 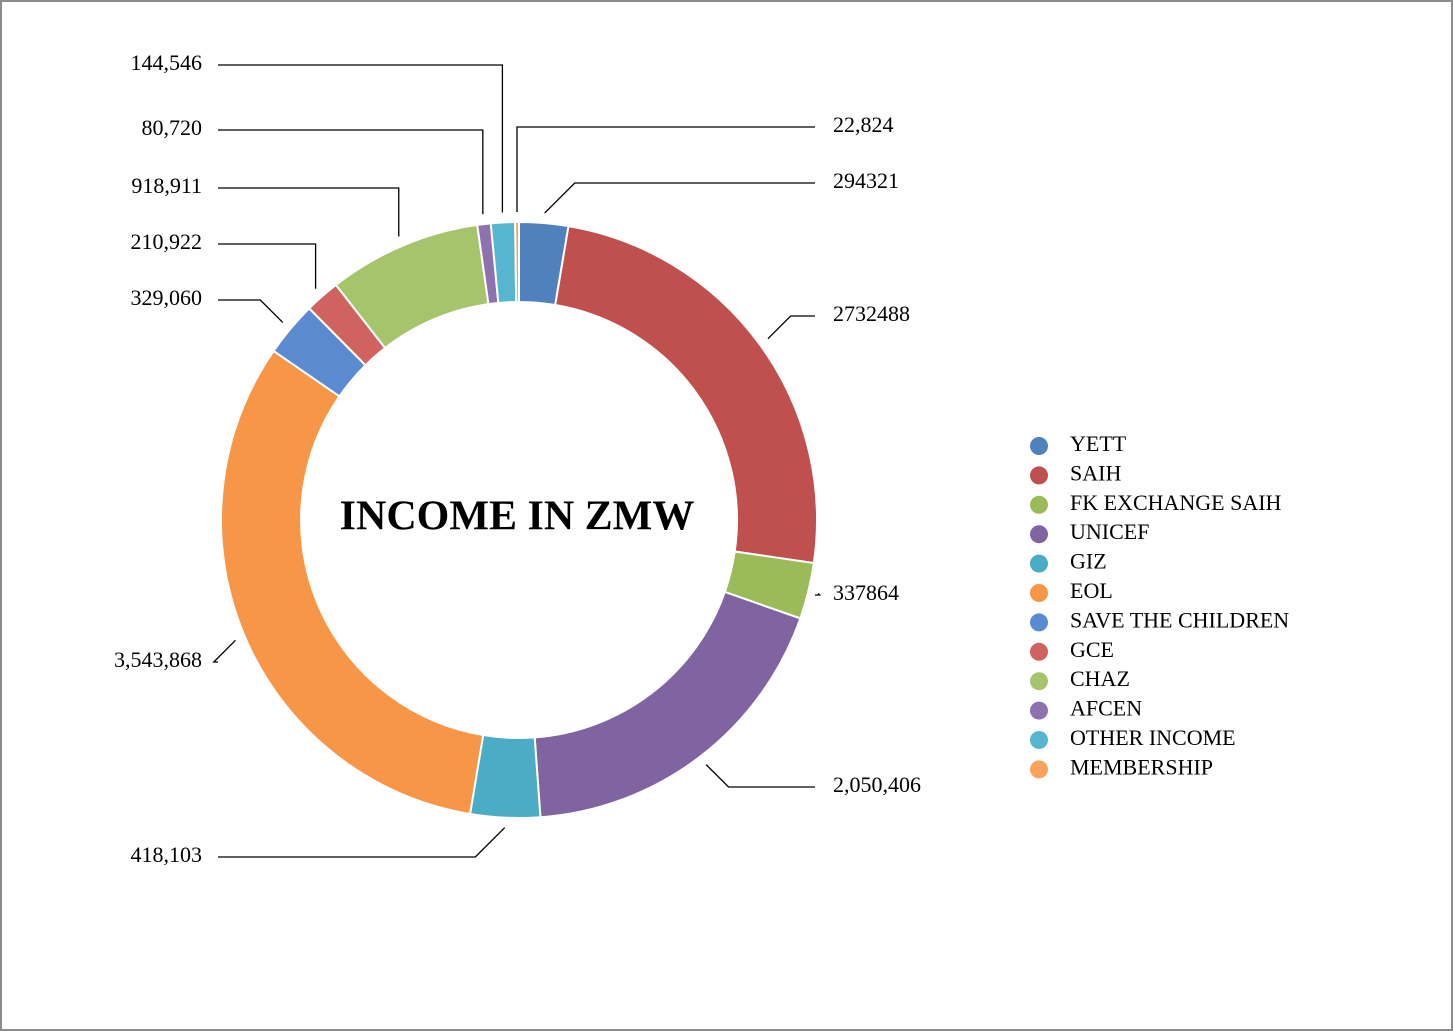 What do you see at coordinates (158, 659) in the screenshot?
I see `data-label: 3,543,868` at bounding box center [158, 659].